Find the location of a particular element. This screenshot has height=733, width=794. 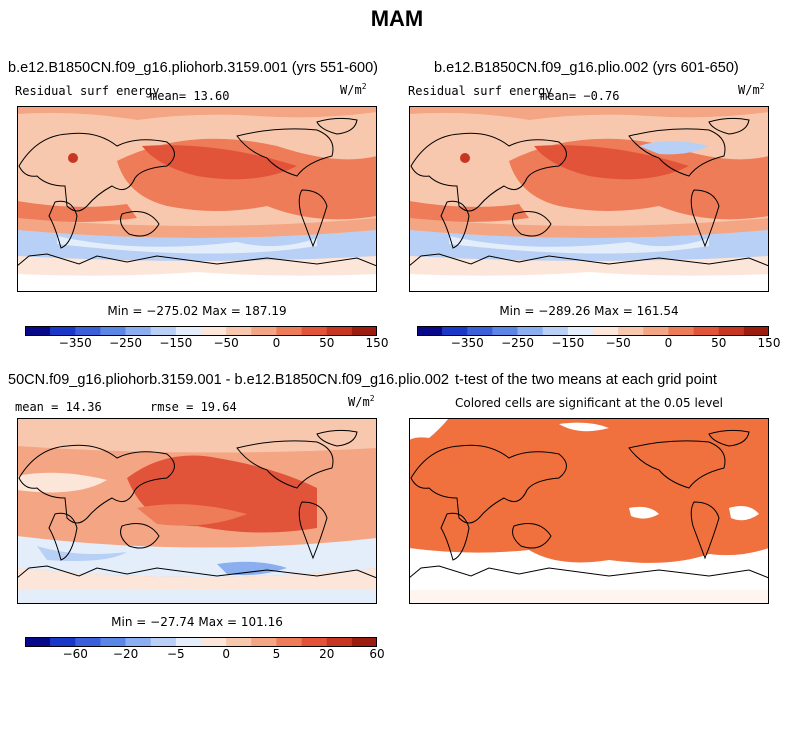

colorbar-tick-label: 5 is located at coordinates (276, 654).